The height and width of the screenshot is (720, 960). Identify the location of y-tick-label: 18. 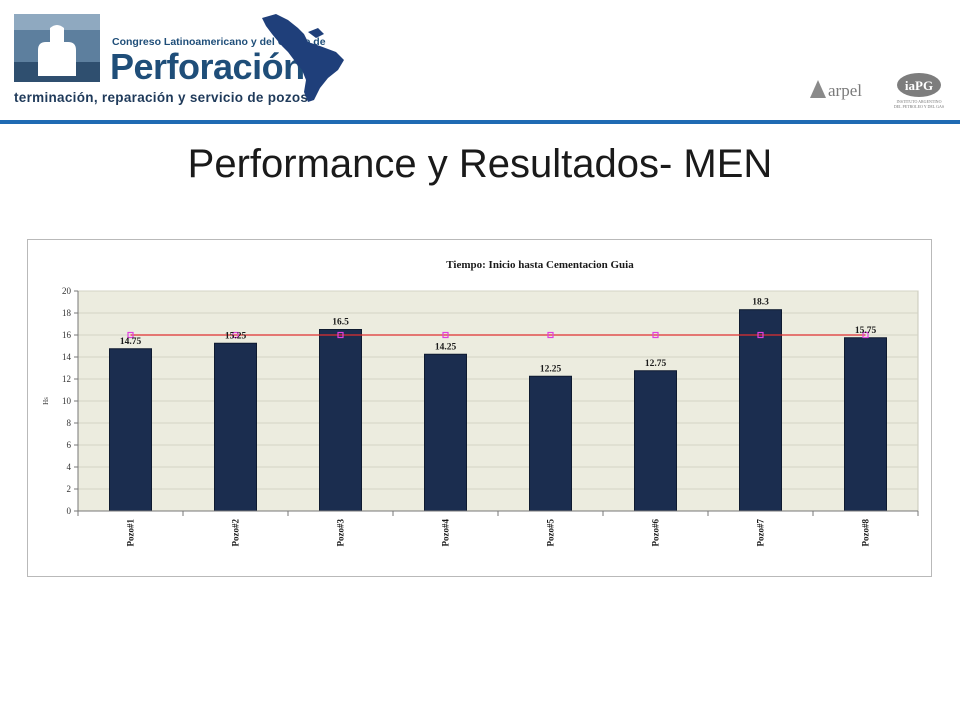
(67, 313).